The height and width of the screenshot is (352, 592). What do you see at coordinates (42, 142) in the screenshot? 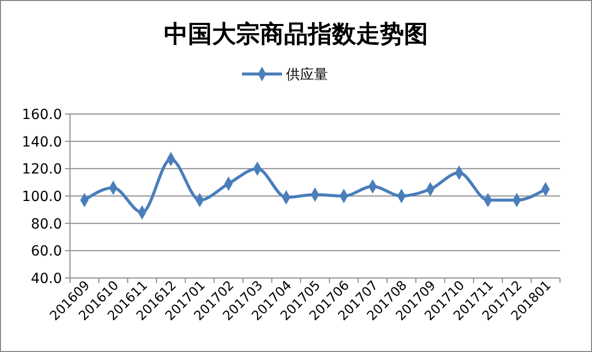
I see `y-tick-label: 140.0` at bounding box center [42, 142].